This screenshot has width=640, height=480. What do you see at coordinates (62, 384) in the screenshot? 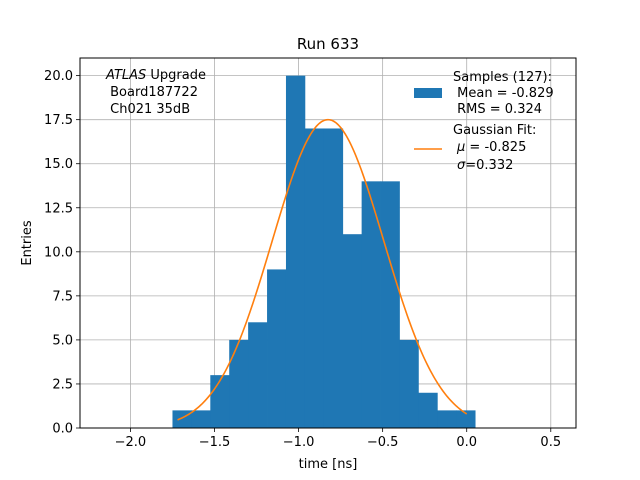
I see `y-tick-label: 2.5` at bounding box center [62, 384].